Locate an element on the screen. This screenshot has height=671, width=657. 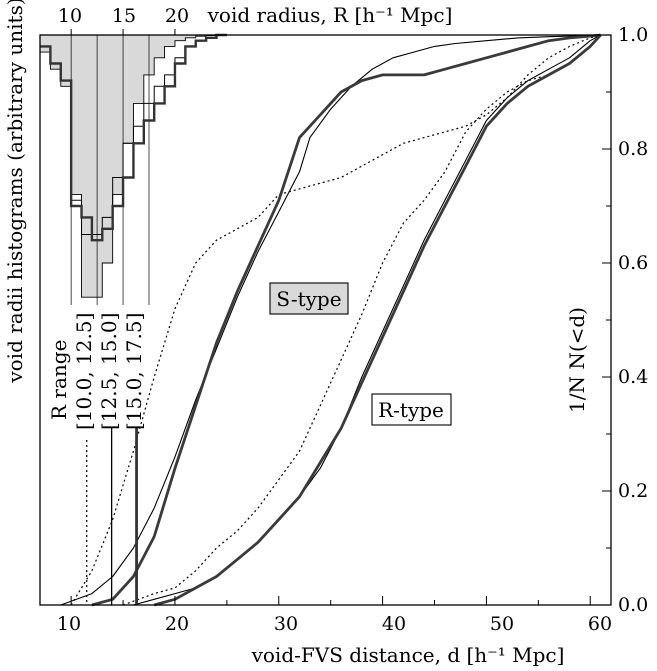
bottom-tick-labels: 10 20 30 40 50 60 is located at coordinates (334, 624).